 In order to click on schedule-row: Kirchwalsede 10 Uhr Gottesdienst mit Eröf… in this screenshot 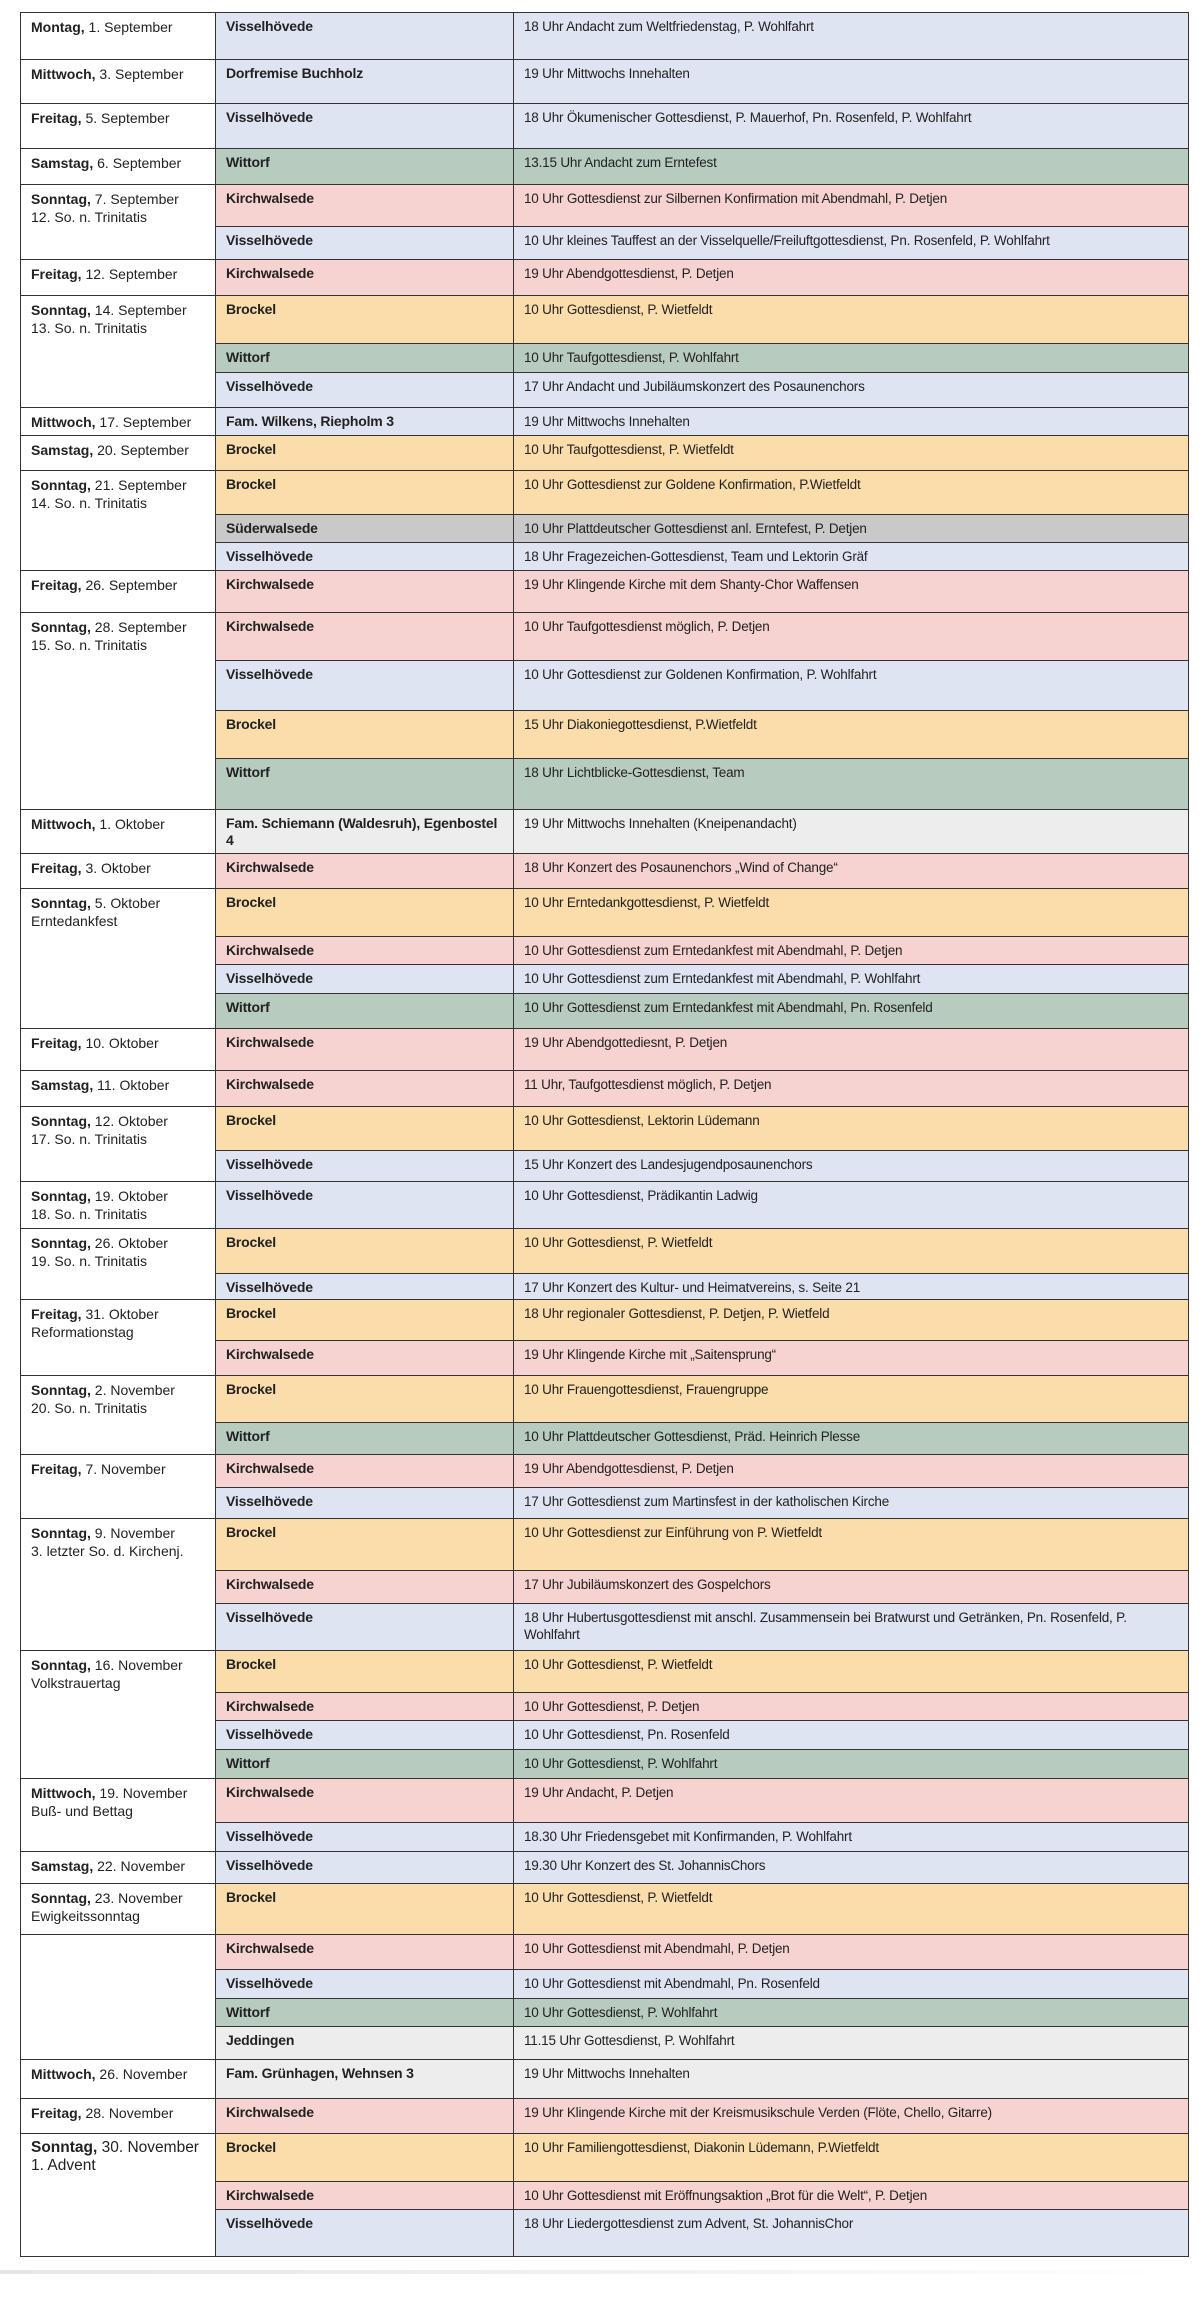, I will do `click(605, 2195)`.